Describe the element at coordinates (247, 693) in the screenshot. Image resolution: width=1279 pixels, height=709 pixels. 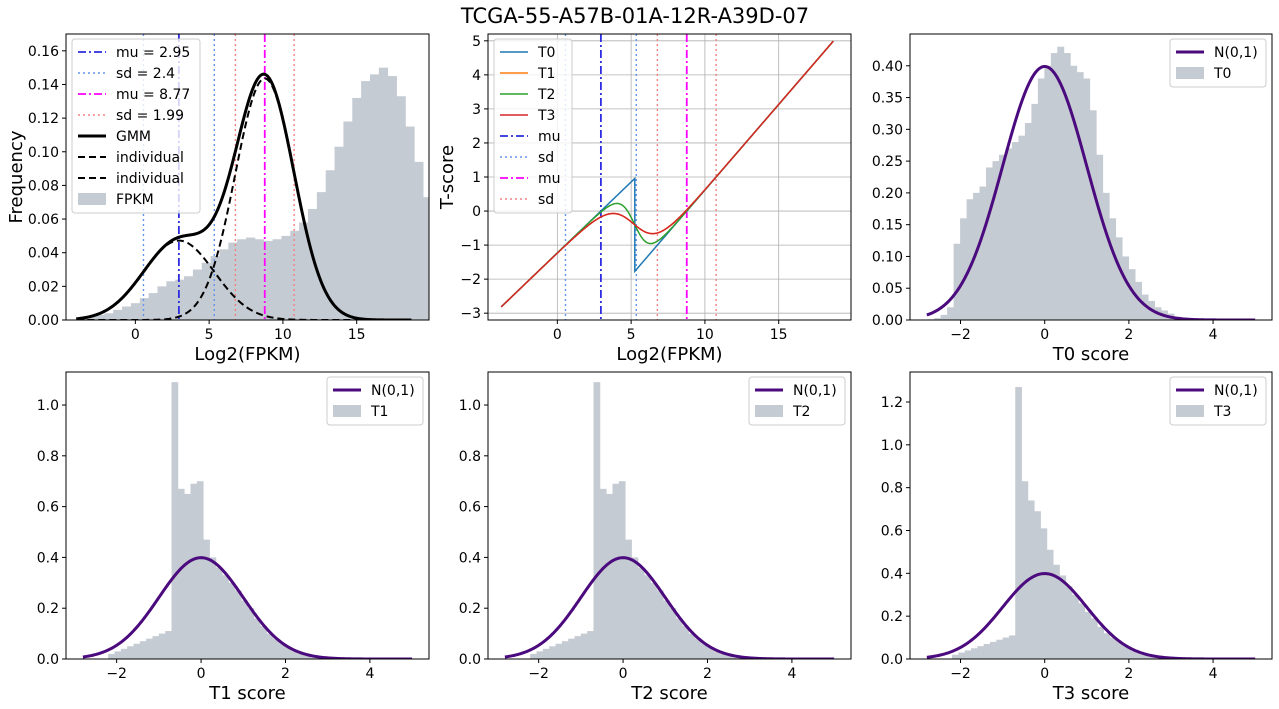
I see `x-axis-label: T1 score` at that location.